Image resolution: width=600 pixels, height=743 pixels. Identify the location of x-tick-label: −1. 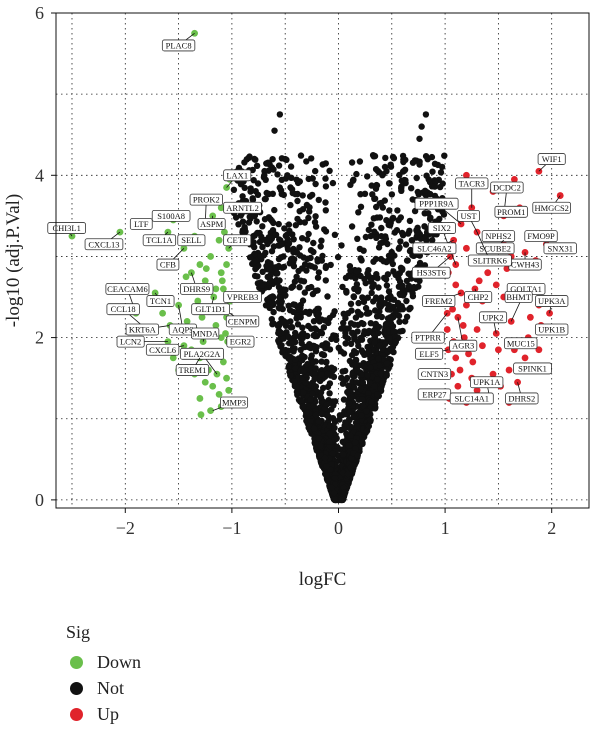
(231, 528).